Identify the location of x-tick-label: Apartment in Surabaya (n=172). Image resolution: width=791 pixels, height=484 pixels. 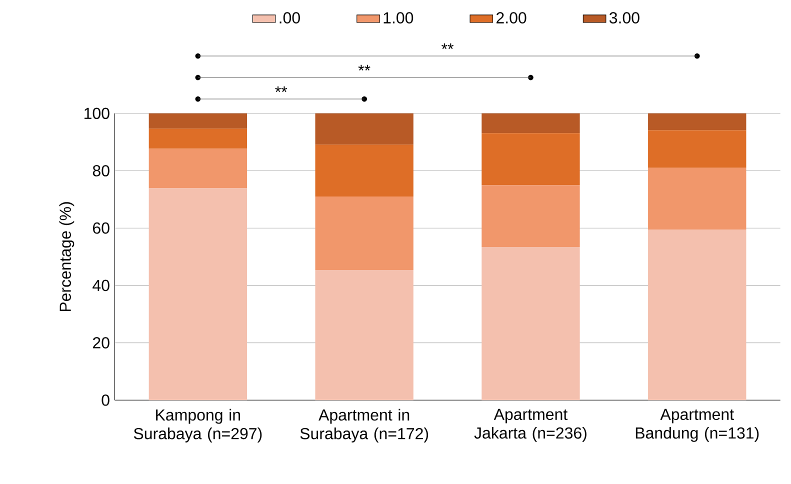
(364, 425).